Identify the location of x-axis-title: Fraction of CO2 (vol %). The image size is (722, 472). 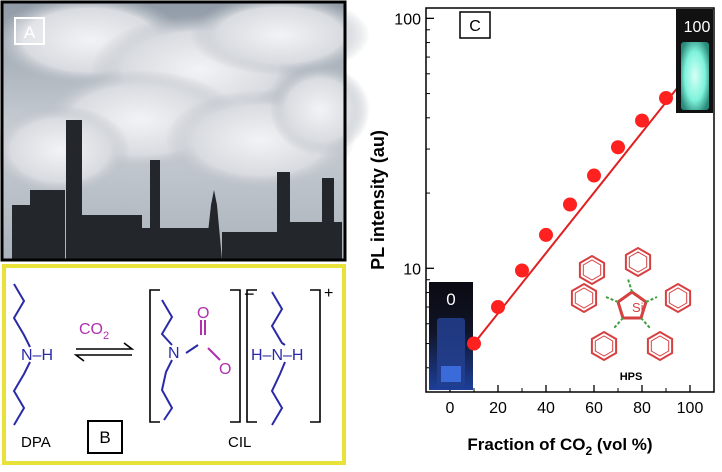
(559, 446).